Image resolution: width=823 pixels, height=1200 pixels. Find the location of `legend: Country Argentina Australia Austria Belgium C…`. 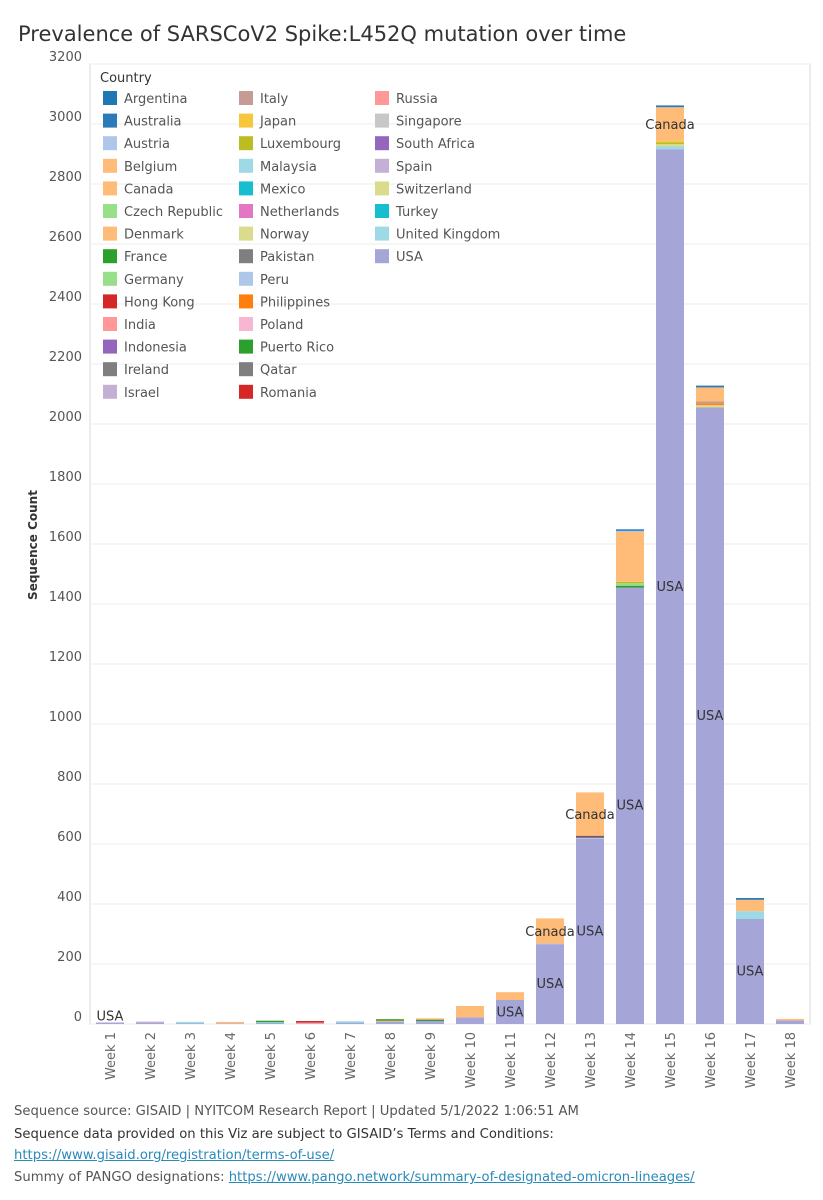

legend: Country Argentina Australia Austria Belgium C… is located at coordinates (300, 236).